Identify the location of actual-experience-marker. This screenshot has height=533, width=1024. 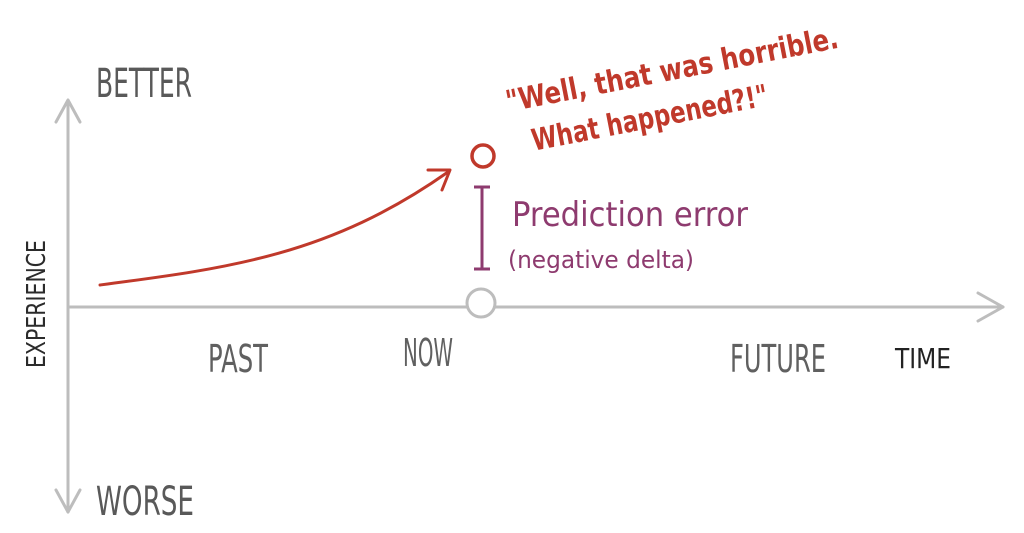
(483, 156).